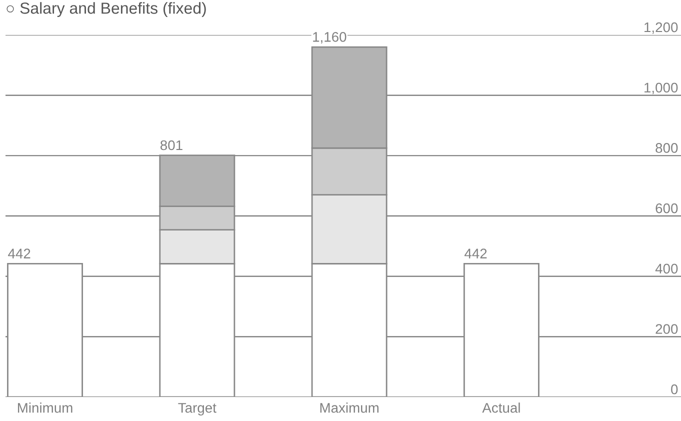 Image resolution: width=681 pixels, height=421 pixels. What do you see at coordinates (667, 208) in the screenshot?
I see `y-tick-label: 600` at bounding box center [667, 208].